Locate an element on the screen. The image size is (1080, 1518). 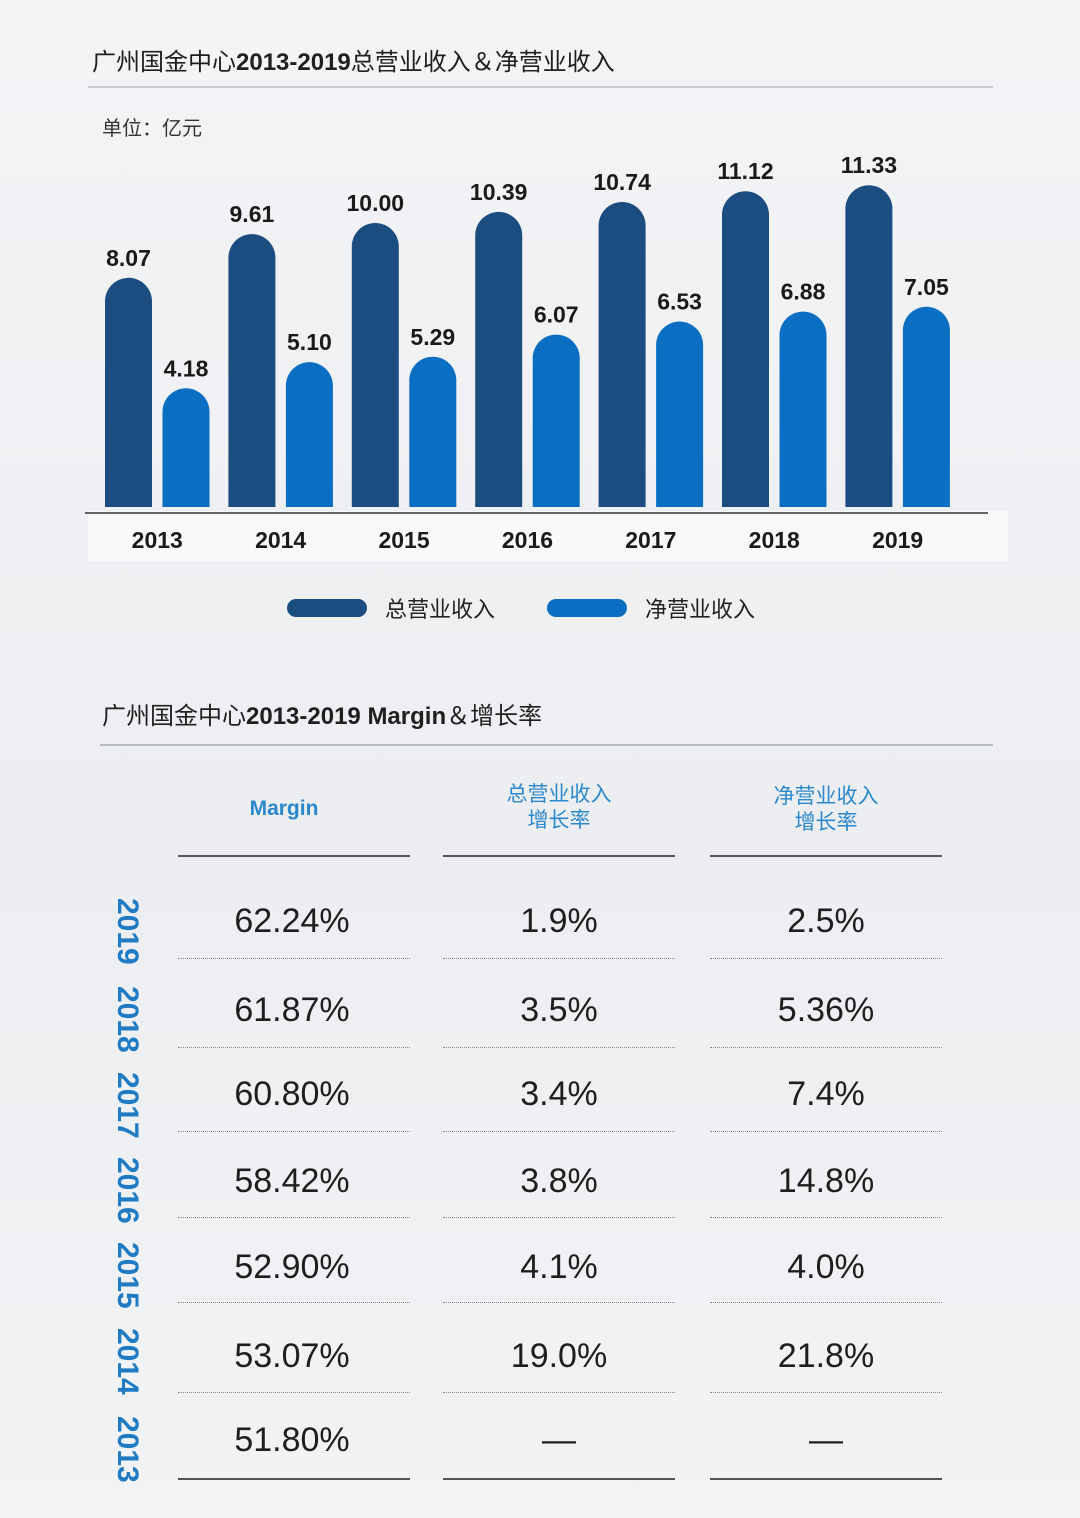
legend-total-swatch is located at coordinates (327, 608).